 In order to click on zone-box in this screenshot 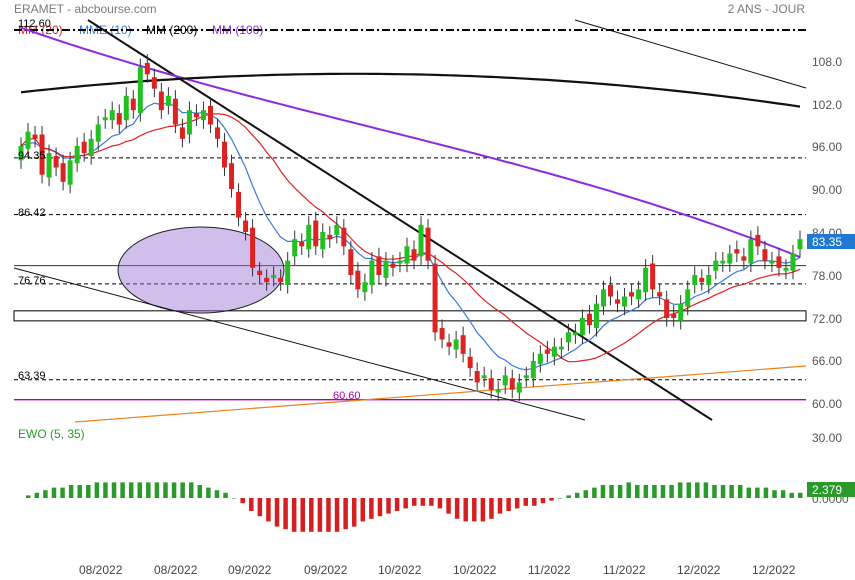, I will do `click(410, 316)`.